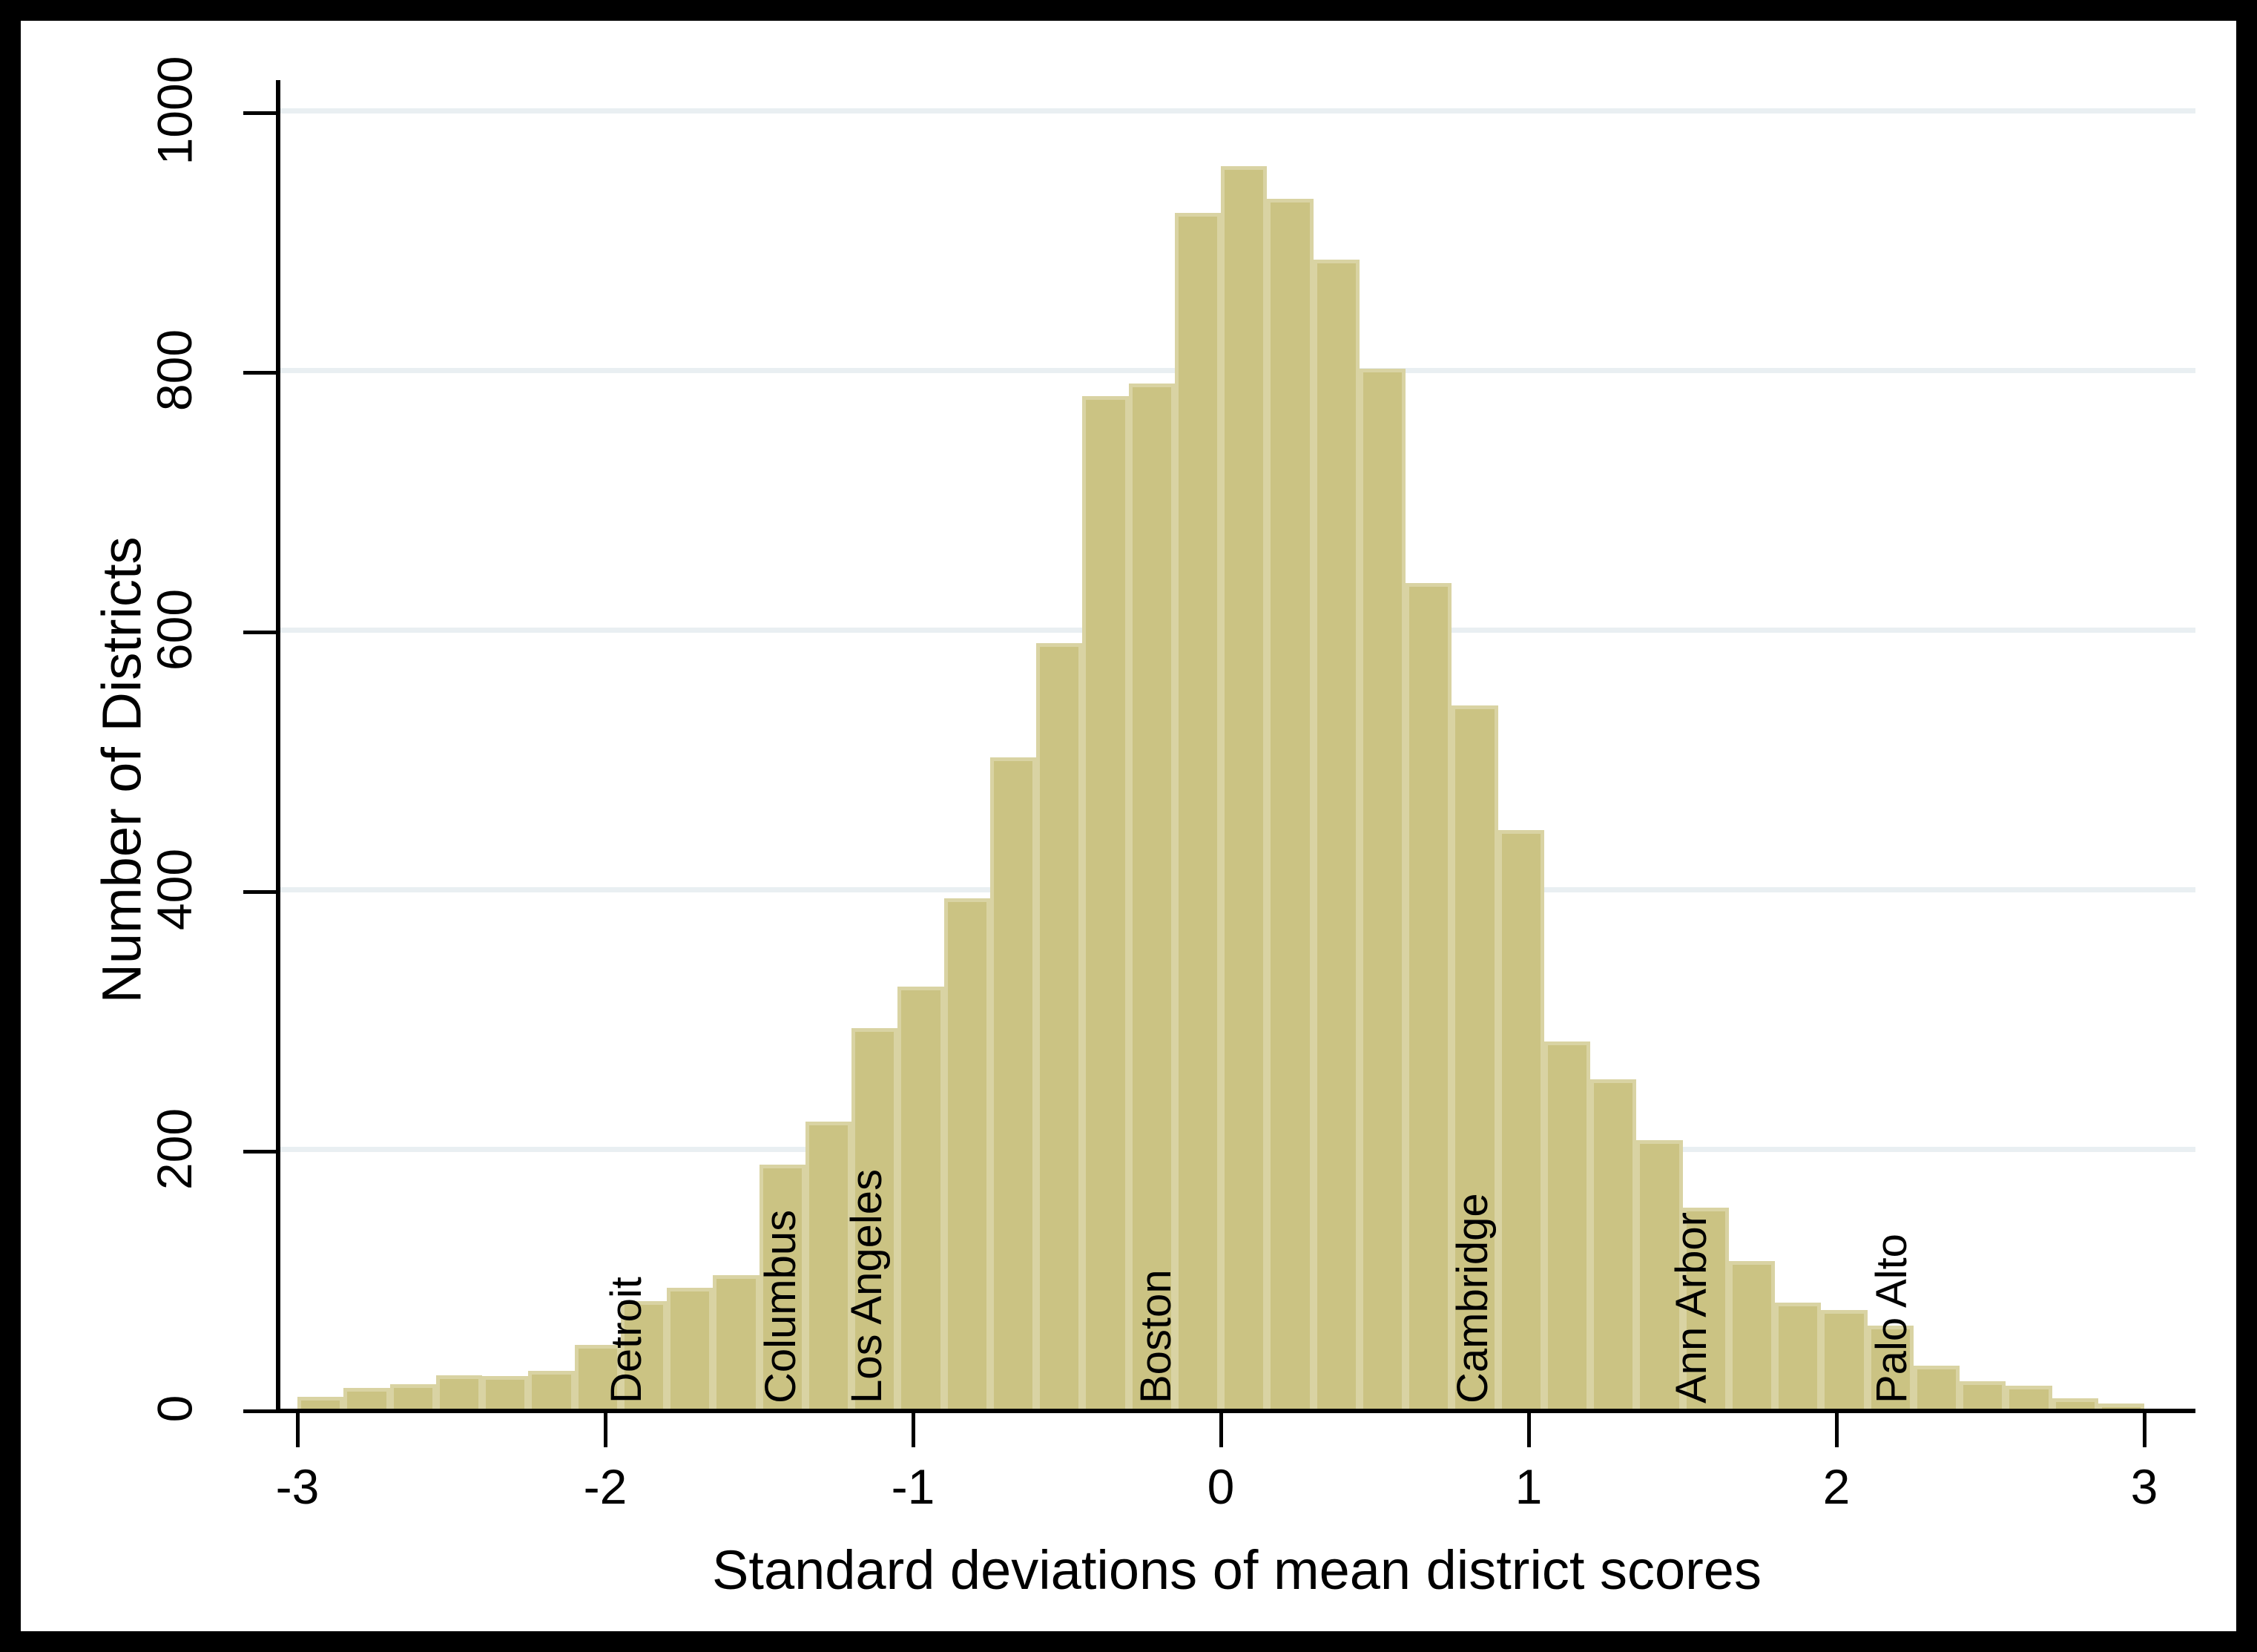 This screenshot has height=1652, width=2257. I want to click on x-tick--2, so click(605, 1430).